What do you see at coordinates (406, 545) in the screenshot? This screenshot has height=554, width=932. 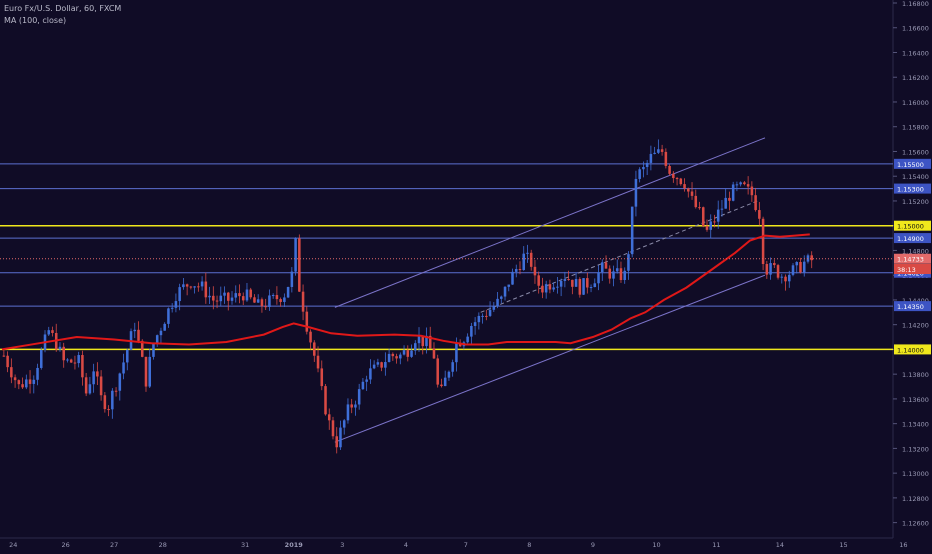 I see `time-tick-label: 4` at bounding box center [406, 545].